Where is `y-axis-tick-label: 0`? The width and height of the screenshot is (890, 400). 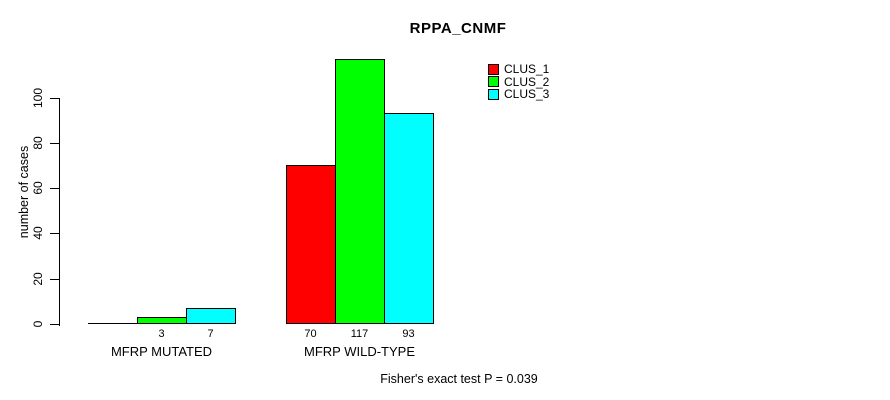 y-axis-tick-label: 0 is located at coordinates (38, 324).